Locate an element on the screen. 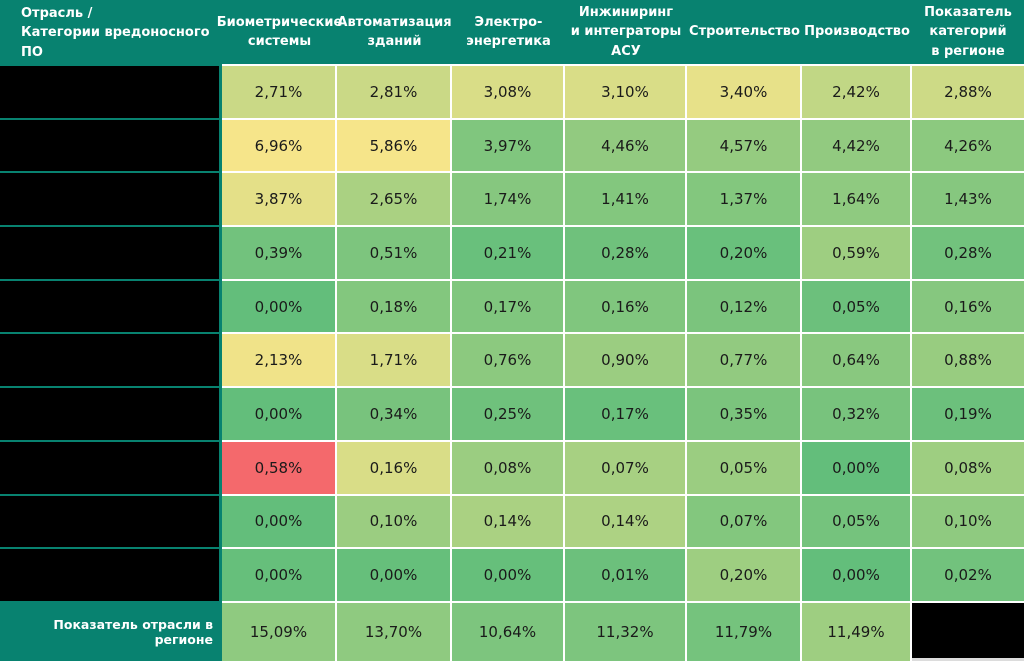 Image resolution: width=1024 pixels, height=661 pixels. redacted-footer-cell is located at coordinates (968, 631).